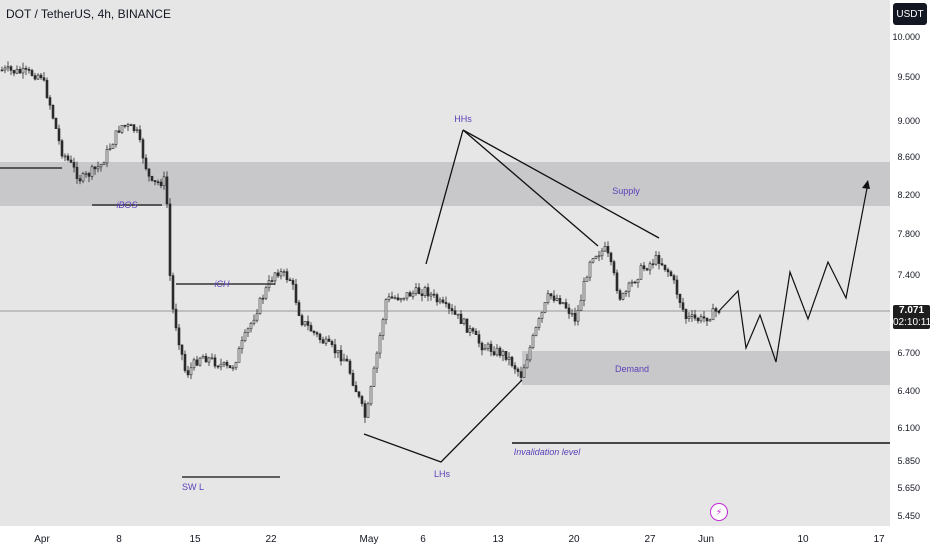 This screenshot has width=932, height=550. What do you see at coordinates (908, 391) in the screenshot?
I see `price-label-6400: 6.400` at bounding box center [908, 391].